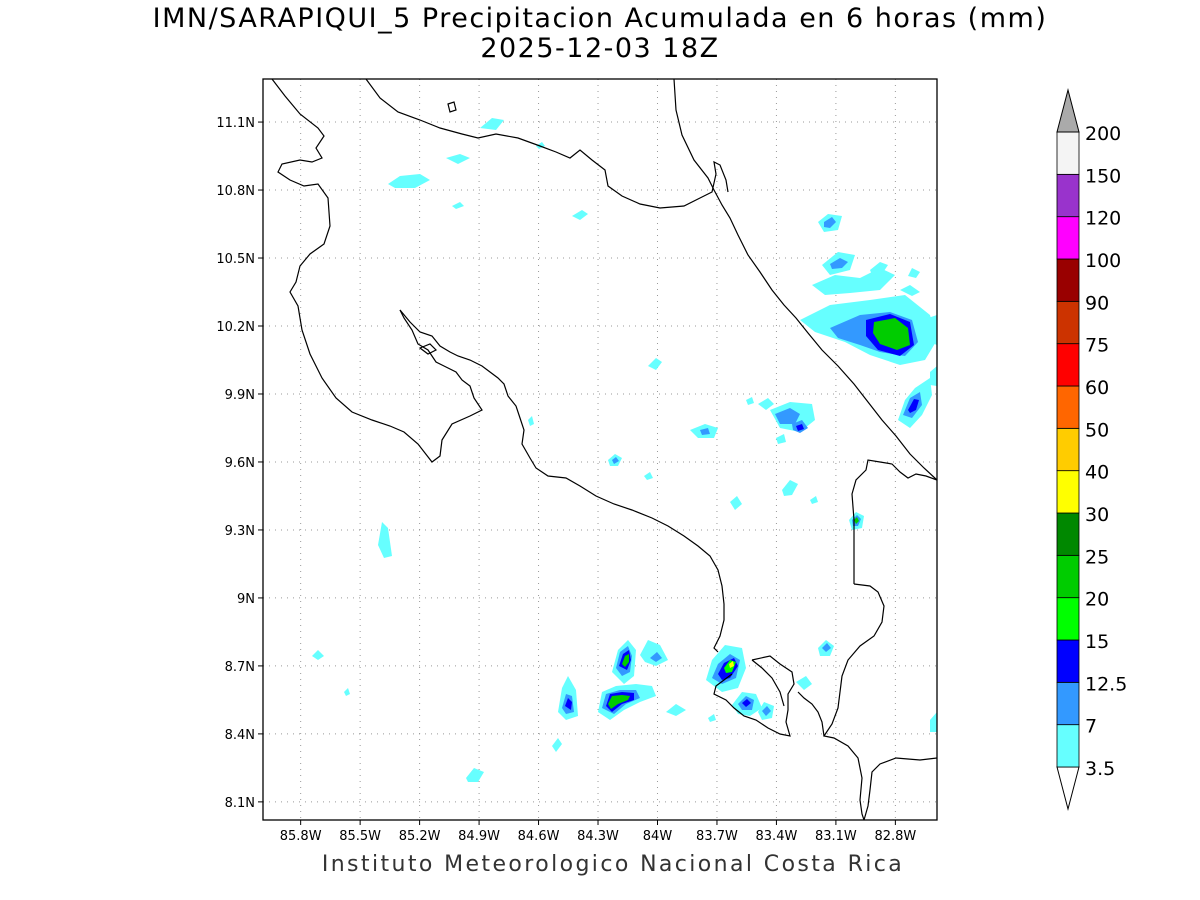  What do you see at coordinates (420, 836) in the screenshot?
I see `x-tick-label: 85.2W` at bounding box center [420, 836].